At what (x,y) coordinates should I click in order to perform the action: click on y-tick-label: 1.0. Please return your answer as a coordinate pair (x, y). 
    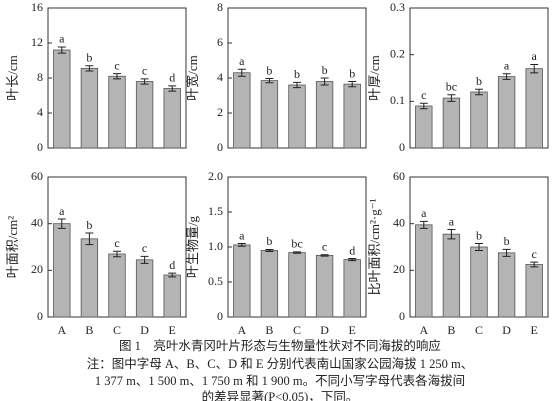
    Looking at the image, I should click on (215, 246).